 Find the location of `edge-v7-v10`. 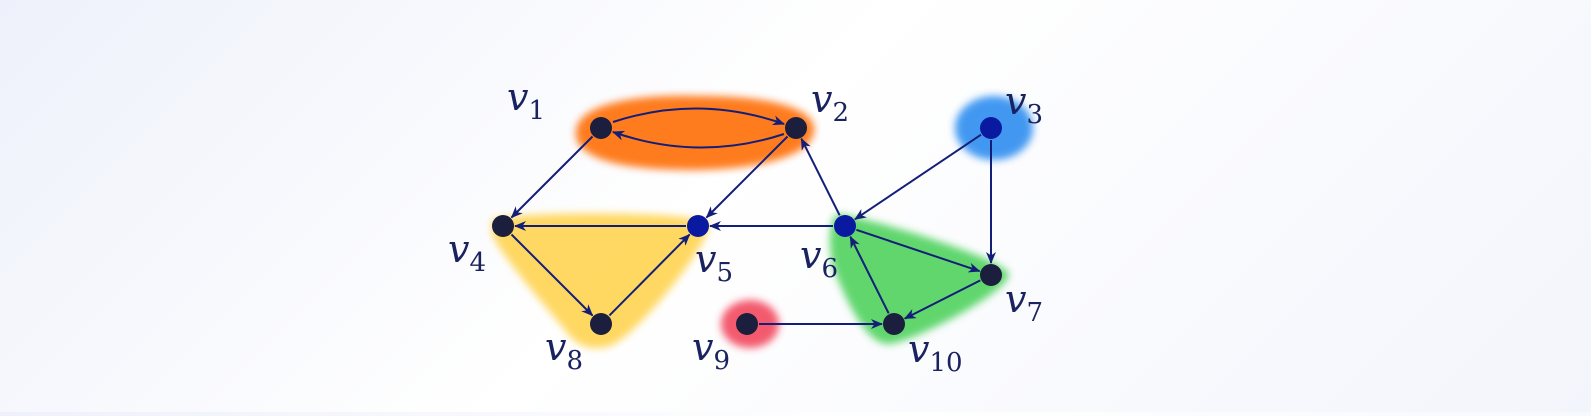

edge-v7-v10 is located at coordinates (942, 299).